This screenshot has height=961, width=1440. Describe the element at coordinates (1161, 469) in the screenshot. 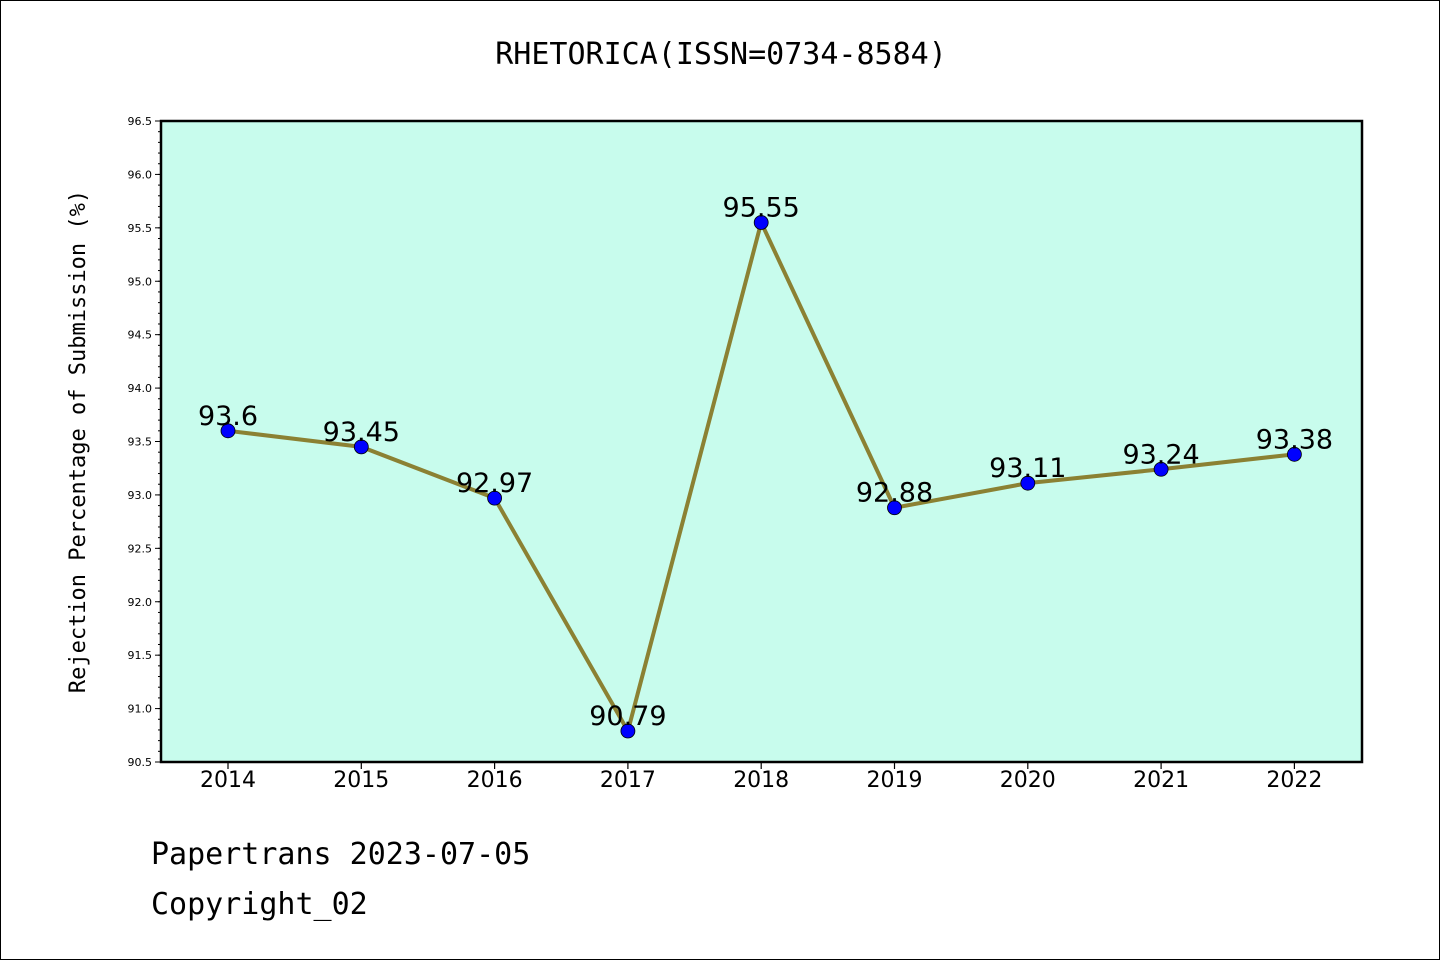

I see `data-point-2021` at that location.